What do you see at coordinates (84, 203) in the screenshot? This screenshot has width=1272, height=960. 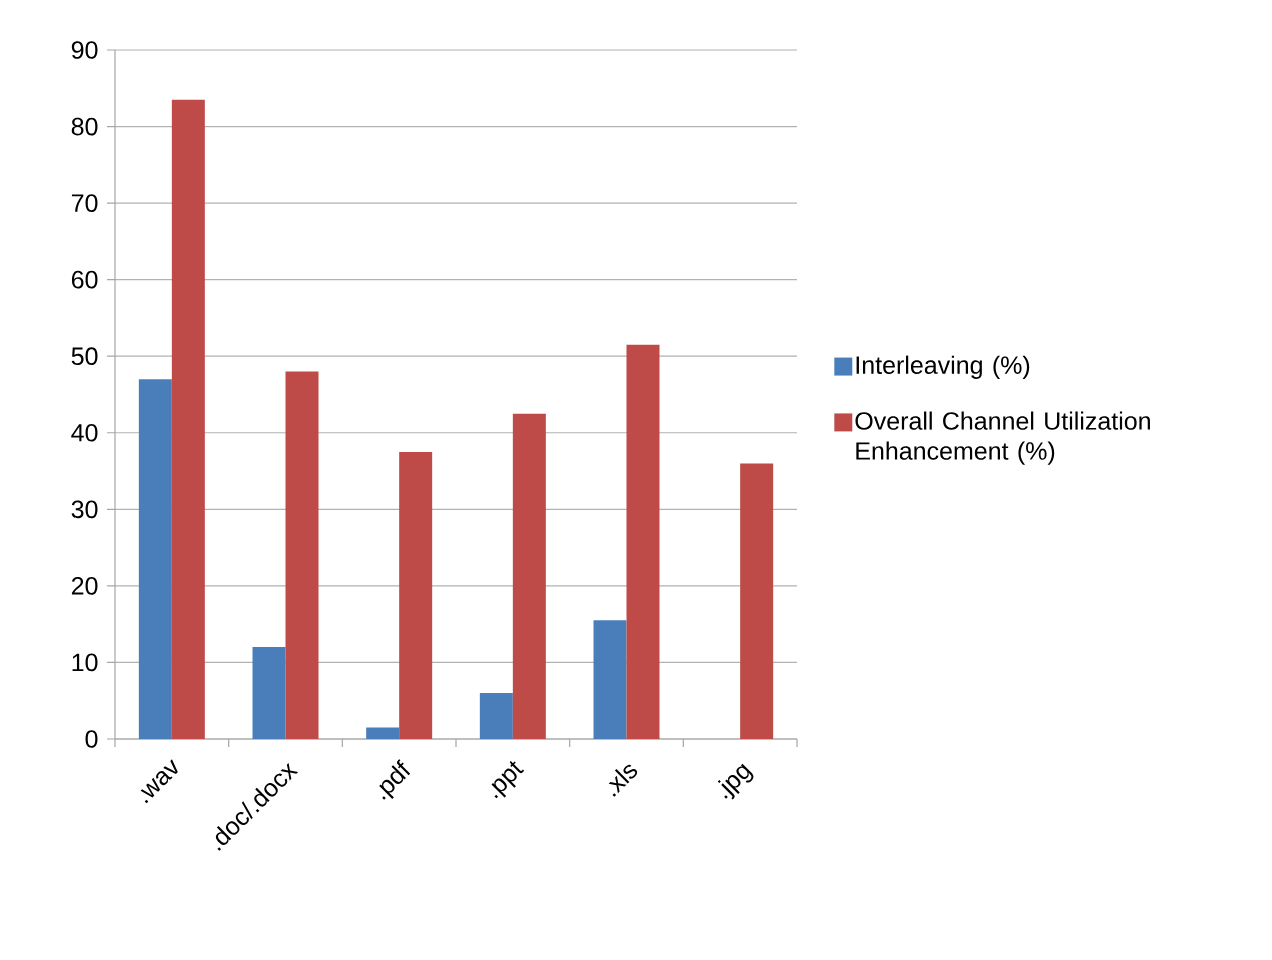 I see `y-tick-label: 70` at bounding box center [84, 203].